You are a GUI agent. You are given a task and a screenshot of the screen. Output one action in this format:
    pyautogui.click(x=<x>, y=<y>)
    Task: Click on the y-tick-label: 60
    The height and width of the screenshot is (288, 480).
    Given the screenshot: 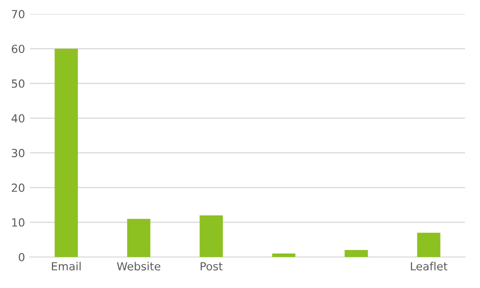 What is the action you would take?
    pyautogui.click(x=18, y=49)
    